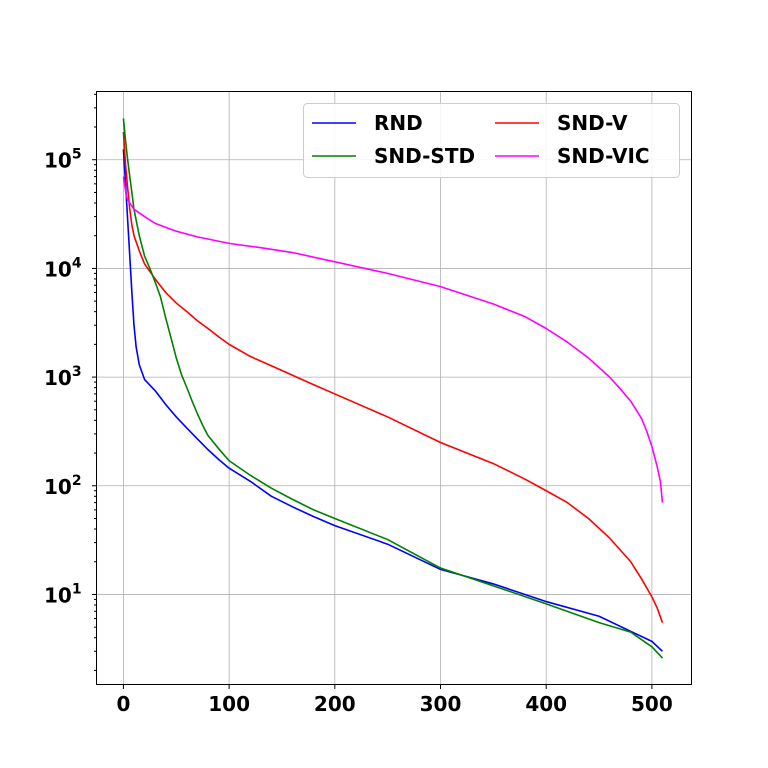  I want to click on y-tick-exponent: 2, so click(77, 481).